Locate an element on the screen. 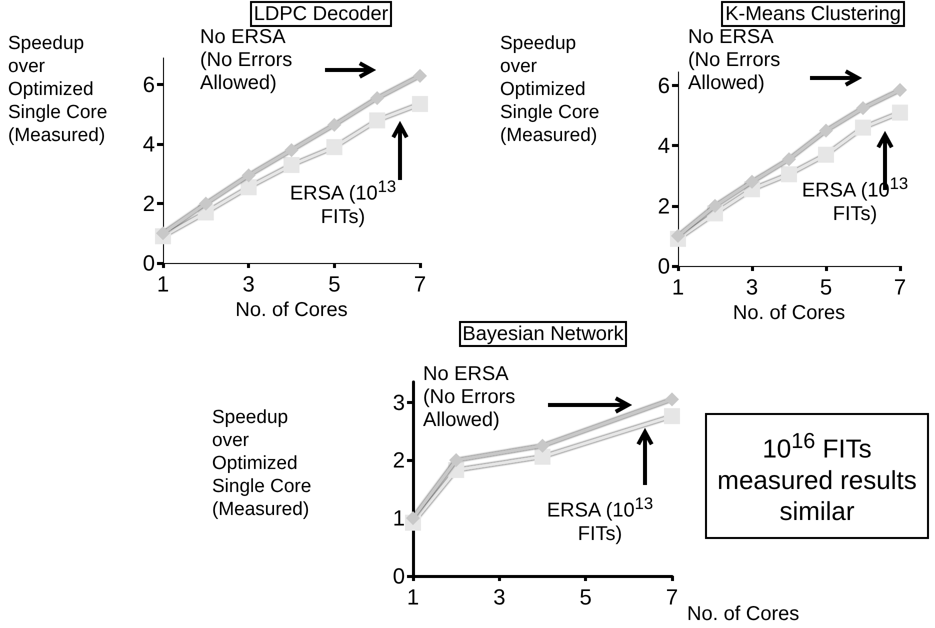 The height and width of the screenshot is (628, 935). y-tick-label: 3 is located at coordinates (398, 402).